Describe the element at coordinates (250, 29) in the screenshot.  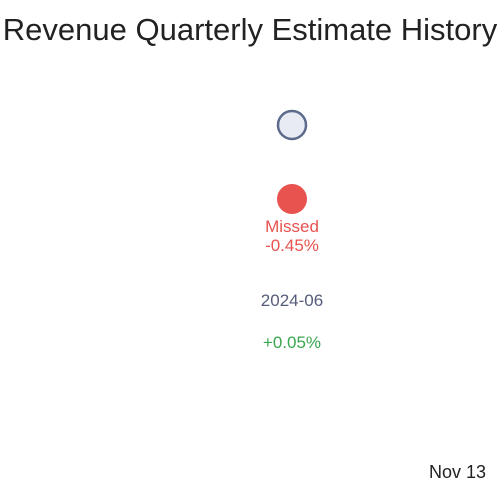
I see `chart-title: Revenue Quarterly Estimate History` at that location.